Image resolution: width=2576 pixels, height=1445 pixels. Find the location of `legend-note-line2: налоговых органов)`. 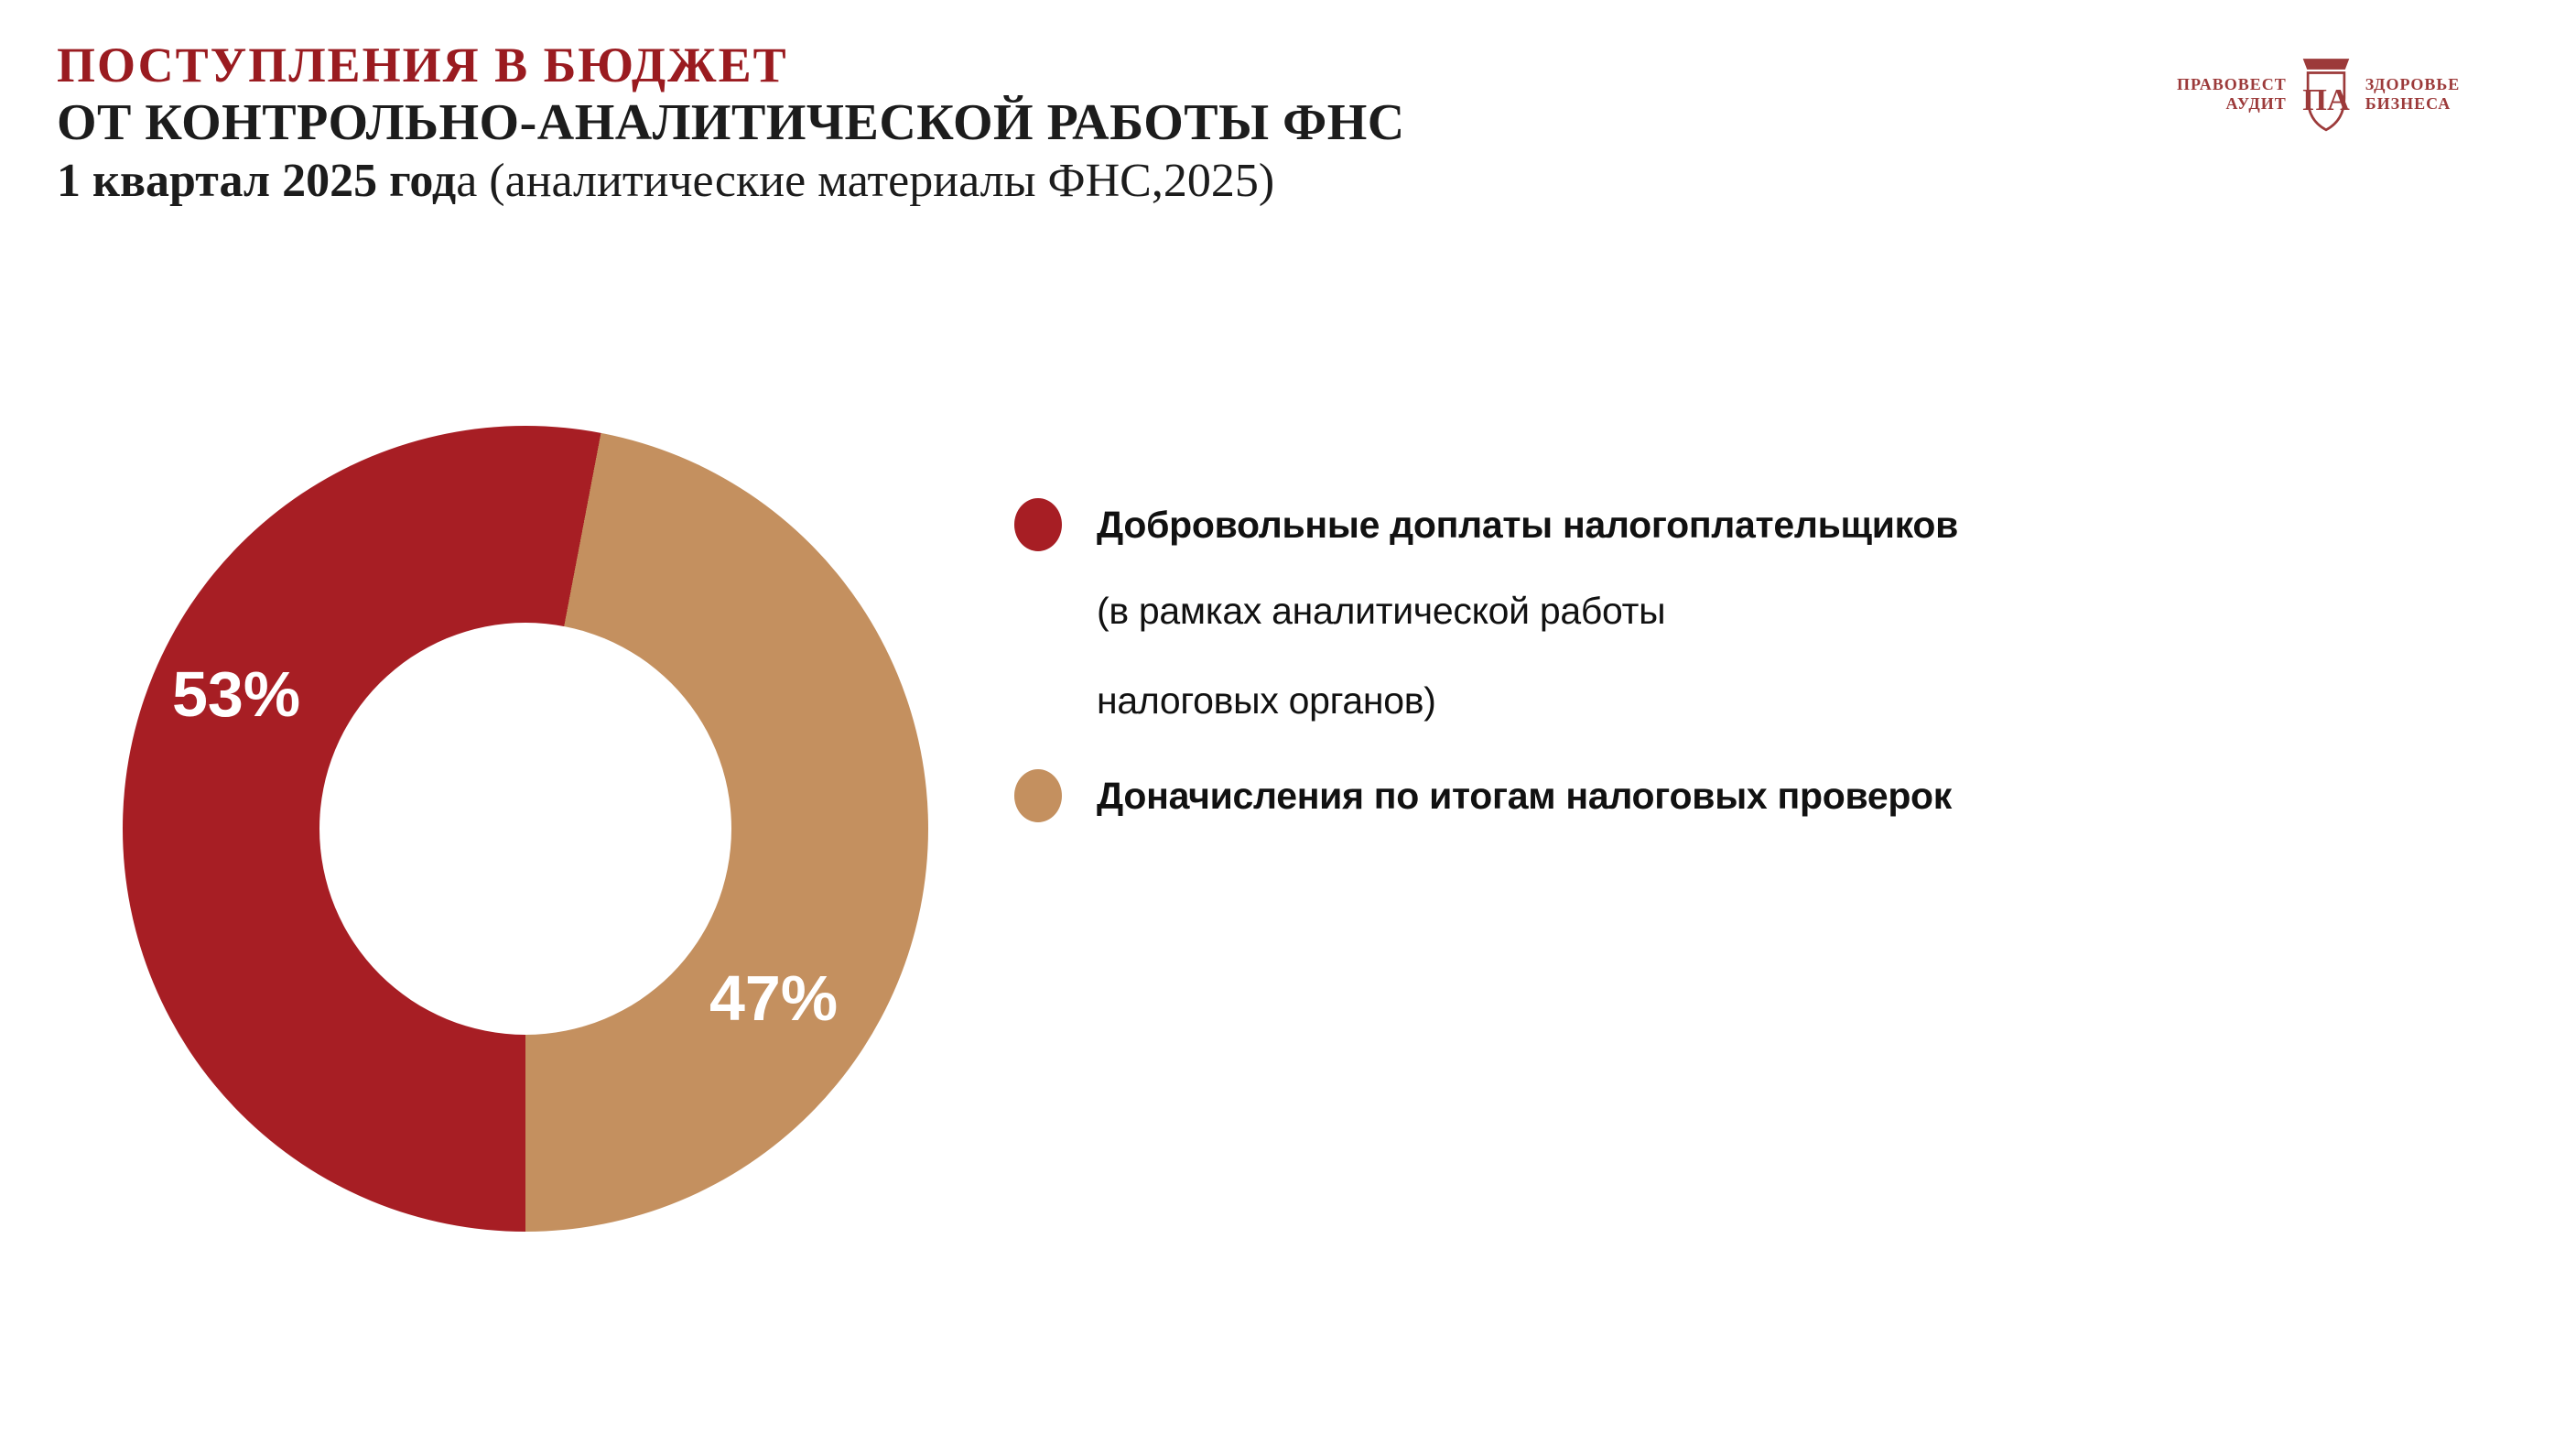

legend-note-line2: налоговых органов) is located at coordinates (1266, 701).